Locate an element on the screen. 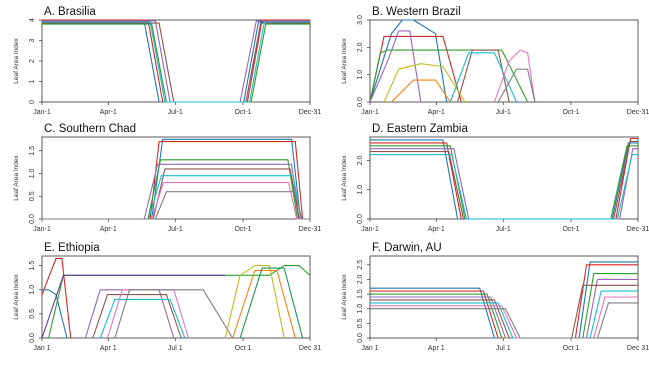 This screenshot has width=649, height=368. y-tick-label: 2.5 is located at coordinates (360, 265).